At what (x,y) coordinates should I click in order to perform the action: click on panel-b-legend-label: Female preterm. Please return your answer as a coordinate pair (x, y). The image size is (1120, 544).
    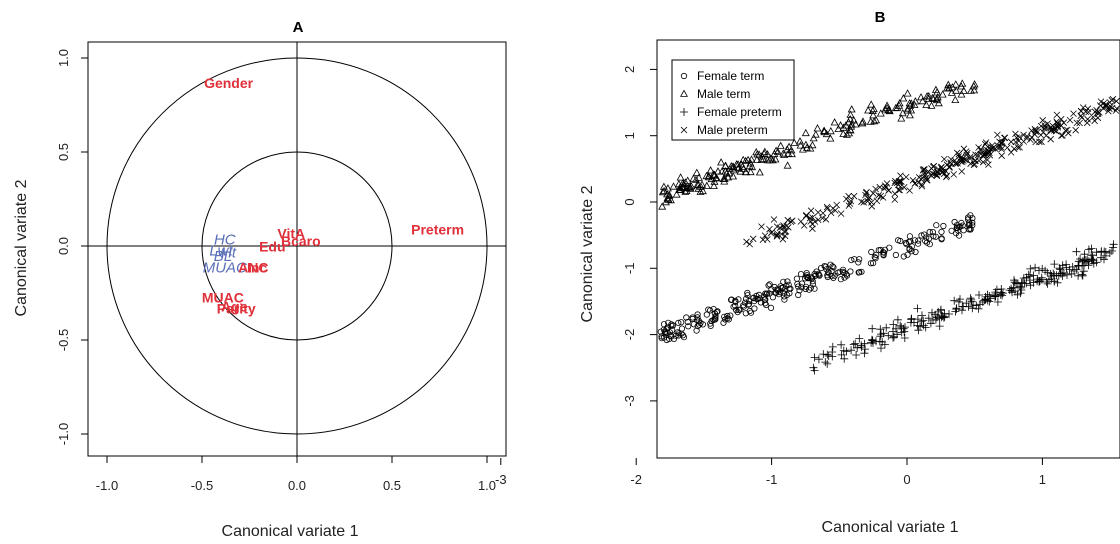
    Looking at the image, I should click on (739, 112).